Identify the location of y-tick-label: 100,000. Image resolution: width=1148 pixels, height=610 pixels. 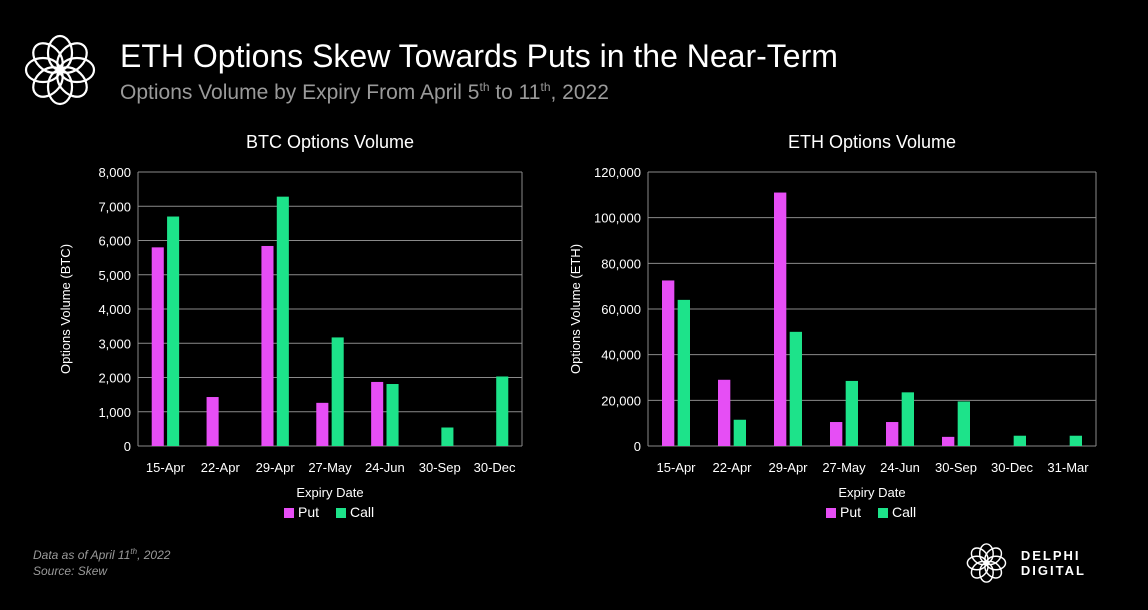
(617, 218).